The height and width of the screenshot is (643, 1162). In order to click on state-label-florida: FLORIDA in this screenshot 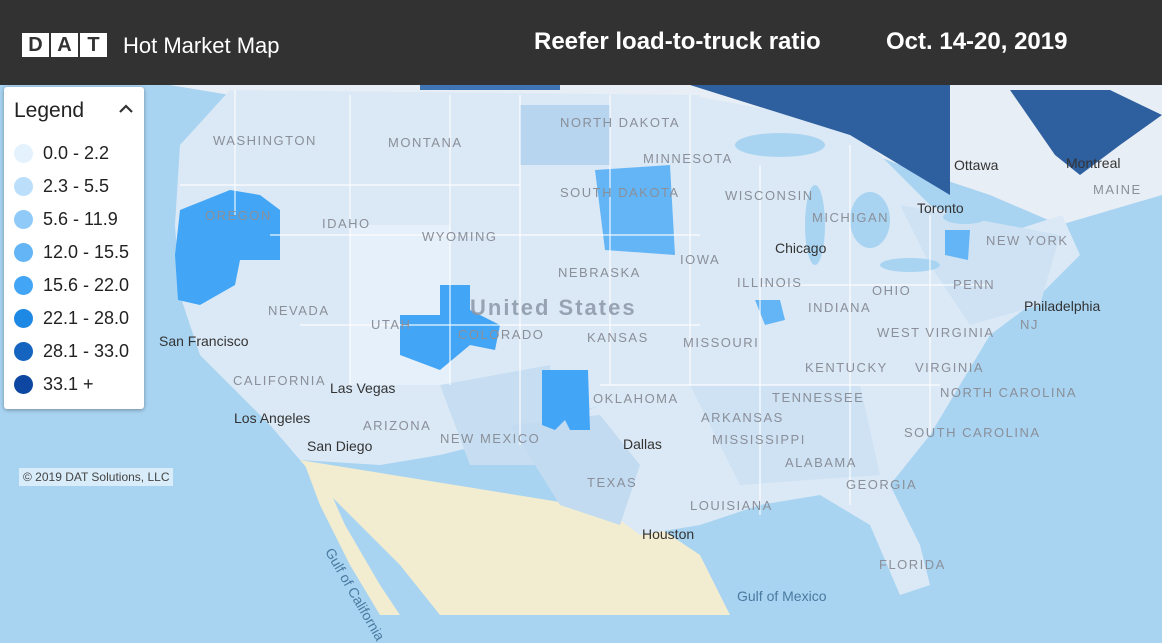, I will do `click(912, 564)`.